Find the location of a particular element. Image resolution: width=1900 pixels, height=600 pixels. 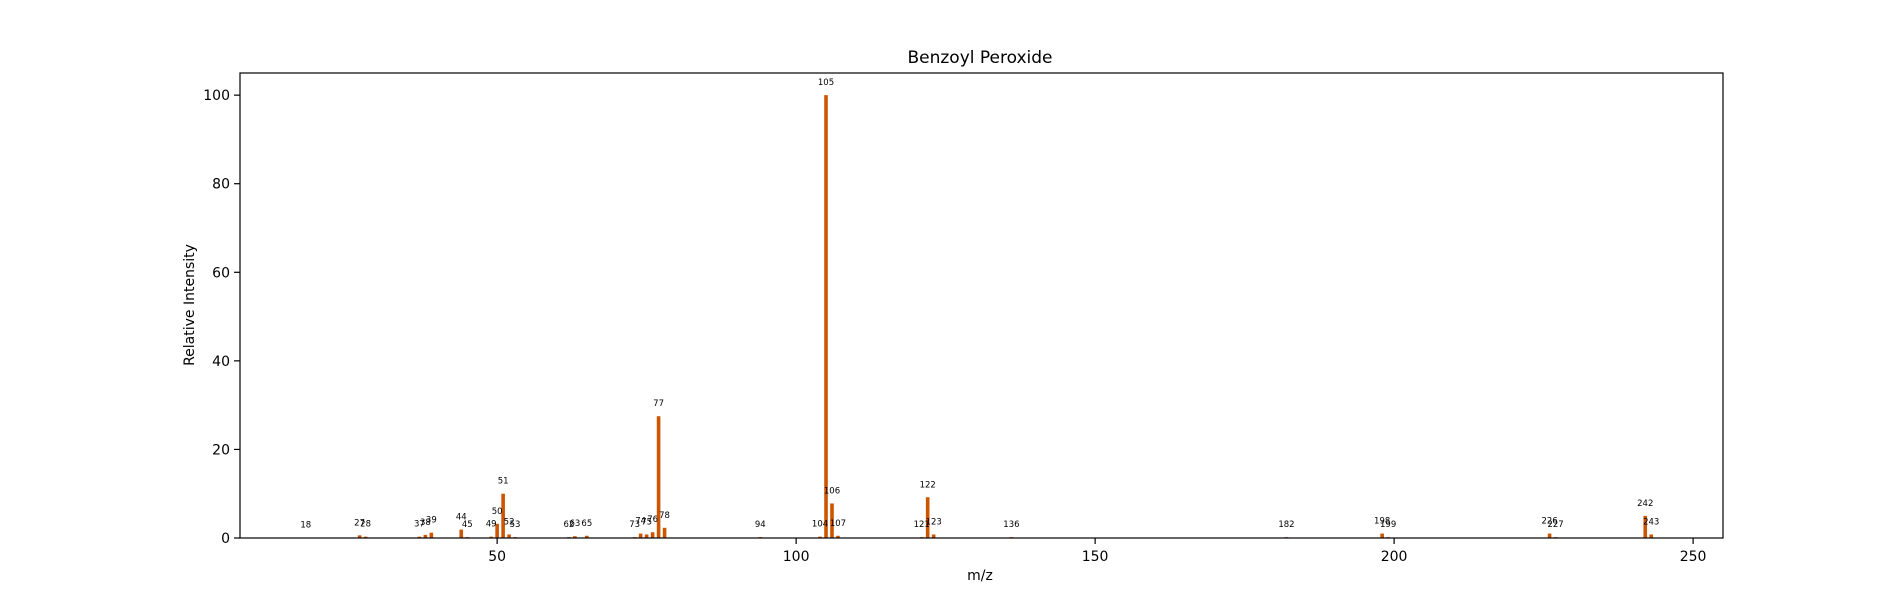

peak-label-182: 182 is located at coordinates (1286, 525).